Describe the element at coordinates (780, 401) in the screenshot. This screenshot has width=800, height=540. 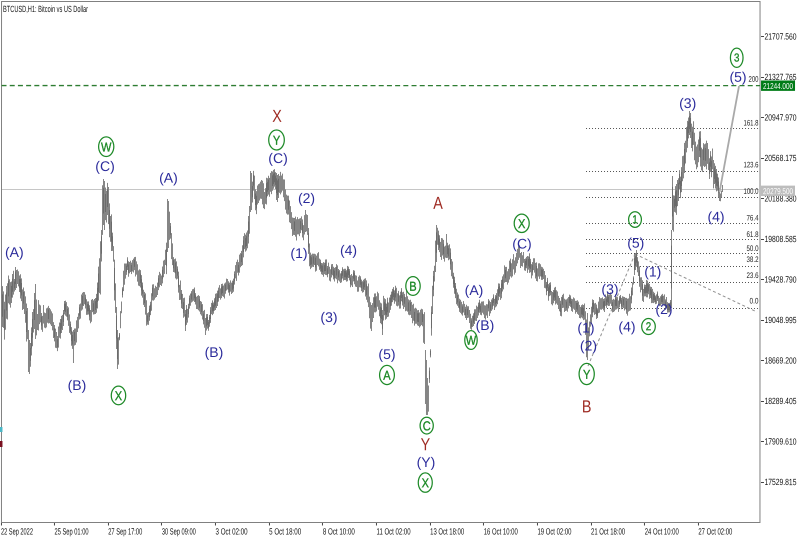
I see `svg-text: 18289.405` at that location.